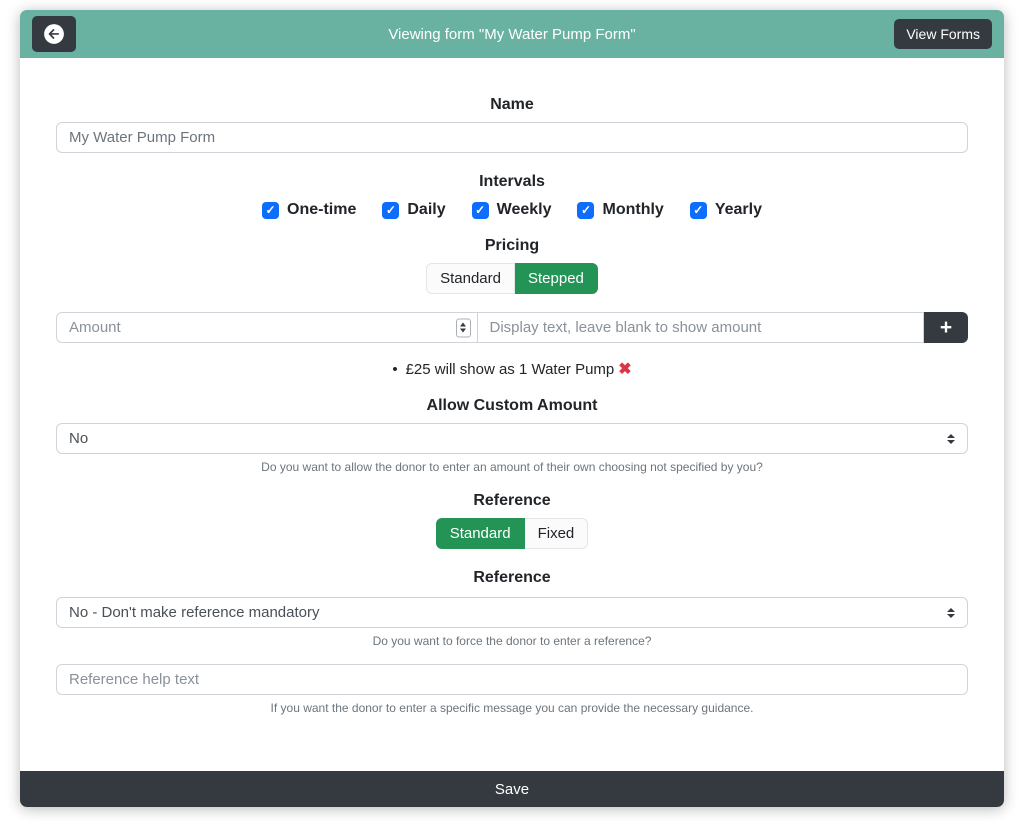 This screenshot has width=1024, height=821. Describe the element at coordinates (512, 245) in the screenshot. I see `pricing-label: Pricing` at that location.